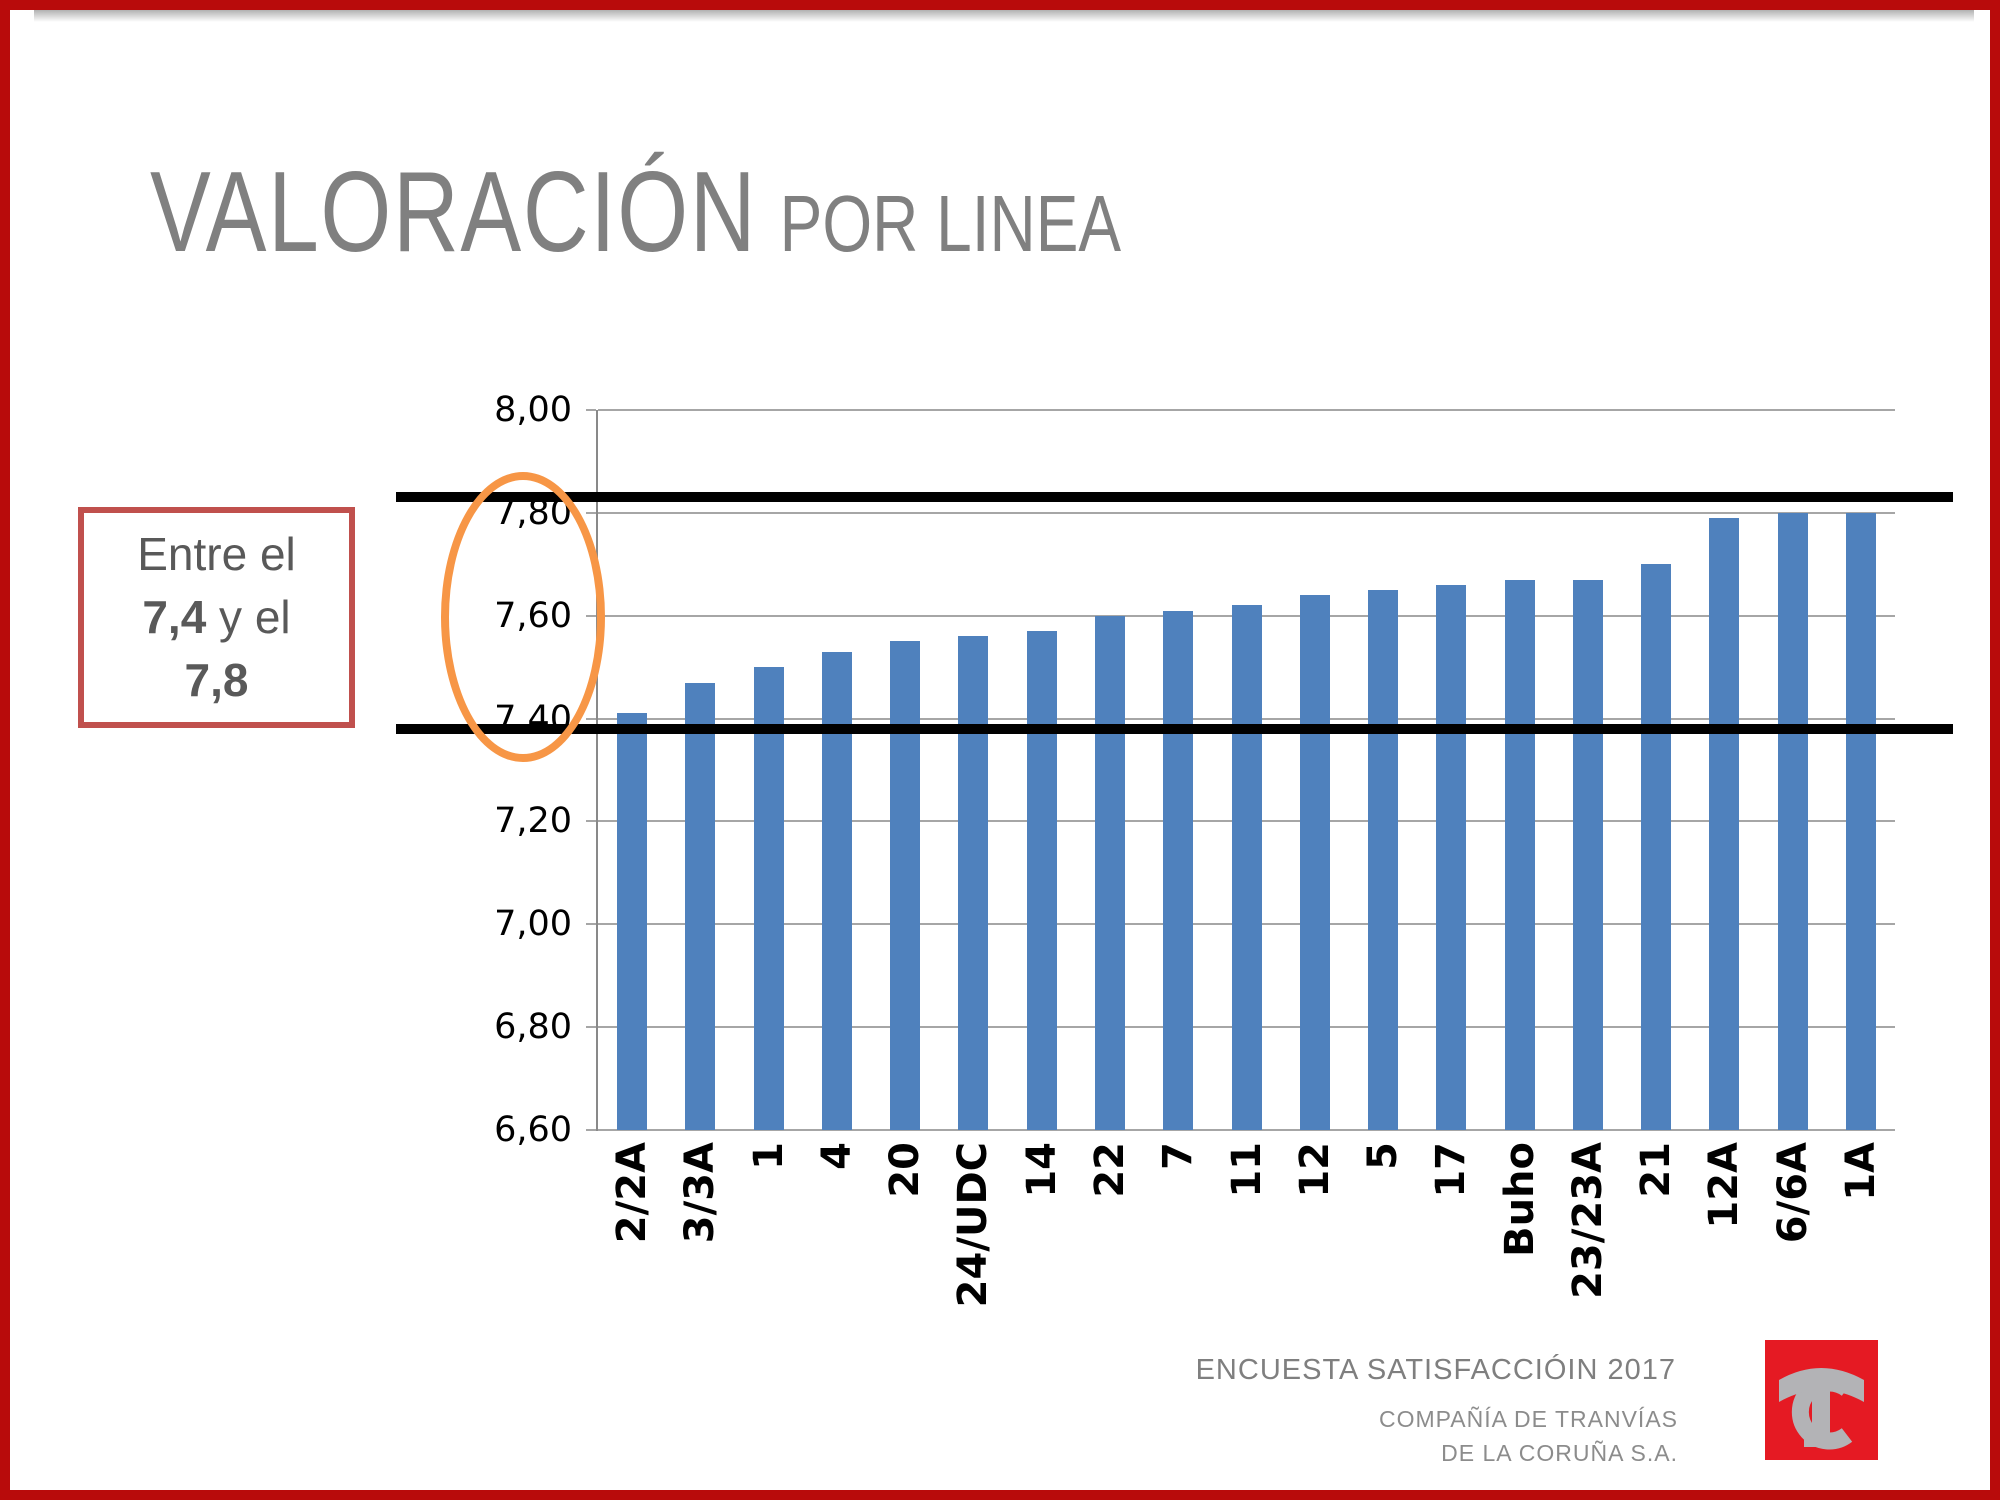  I want to click on logo-t-foot, so click(1821, 1442).